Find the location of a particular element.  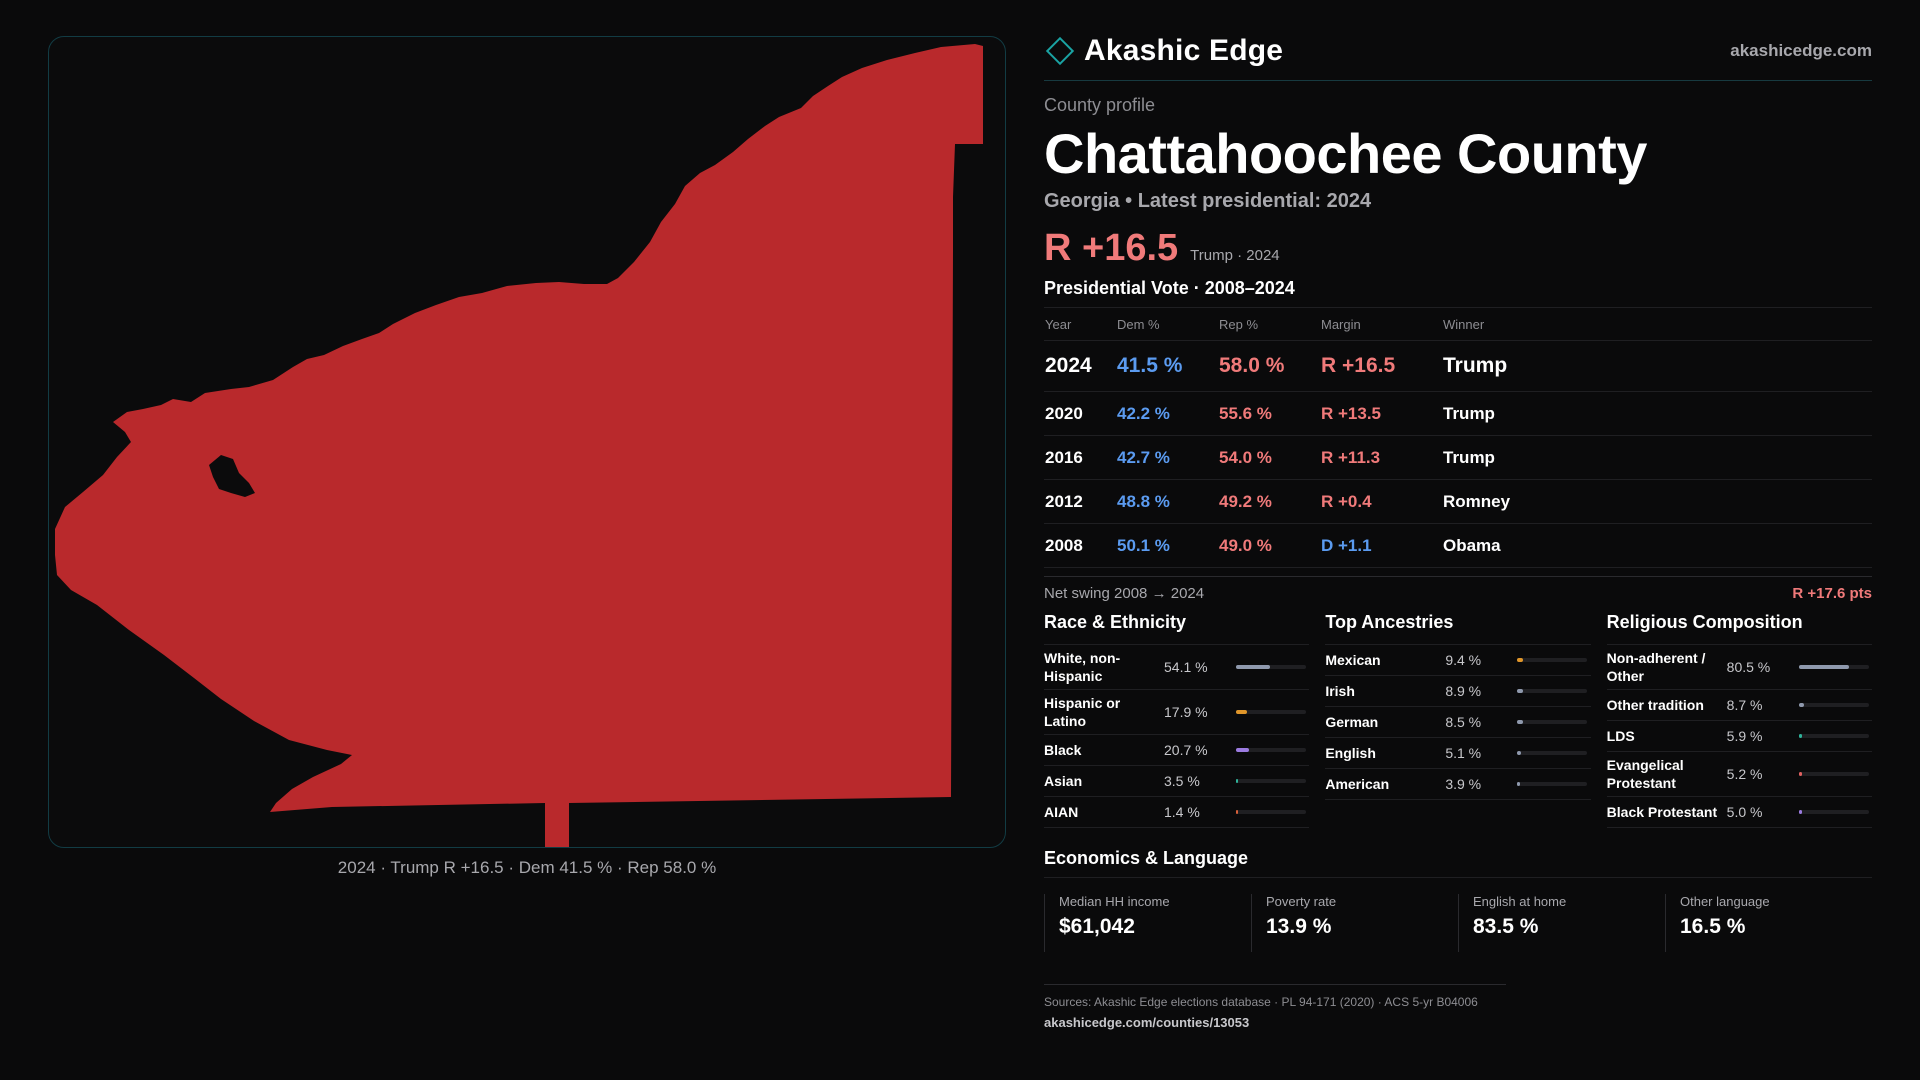

religion-label: Non-adherent / Other is located at coordinates (1656, 667).